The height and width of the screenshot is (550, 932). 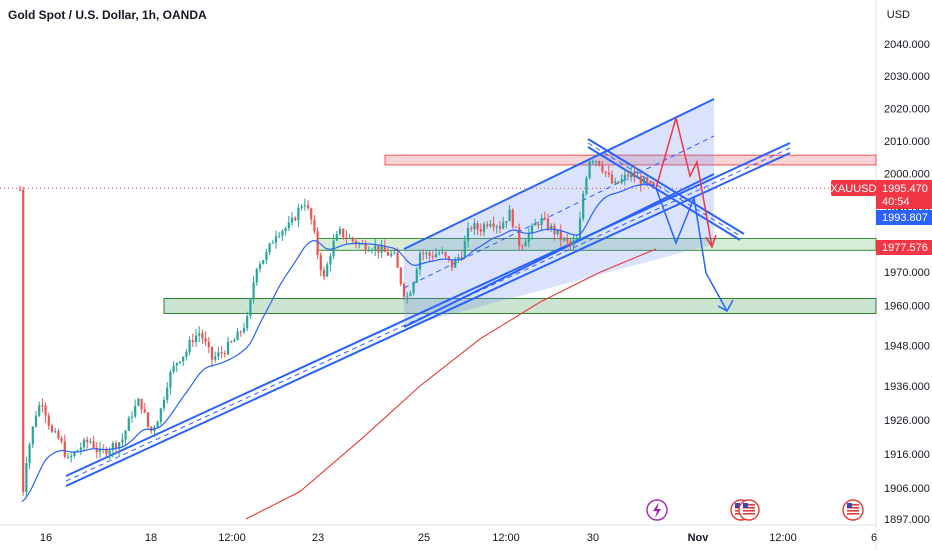 What do you see at coordinates (874, 538) in the screenshot?
I see `x-tick-label: 6` at bounding box center [874, 538].